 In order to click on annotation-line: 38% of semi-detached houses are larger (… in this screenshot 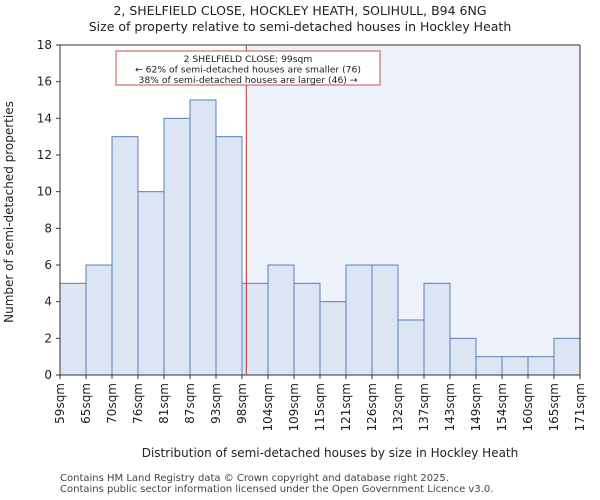, I will do `click(247, 80)`.